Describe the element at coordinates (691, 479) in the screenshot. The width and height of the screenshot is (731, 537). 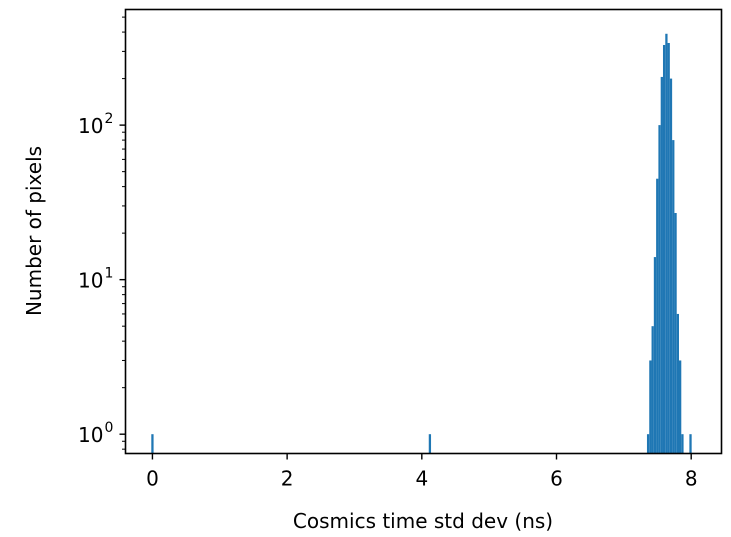
I see `x-tick-label: 8` at that location.